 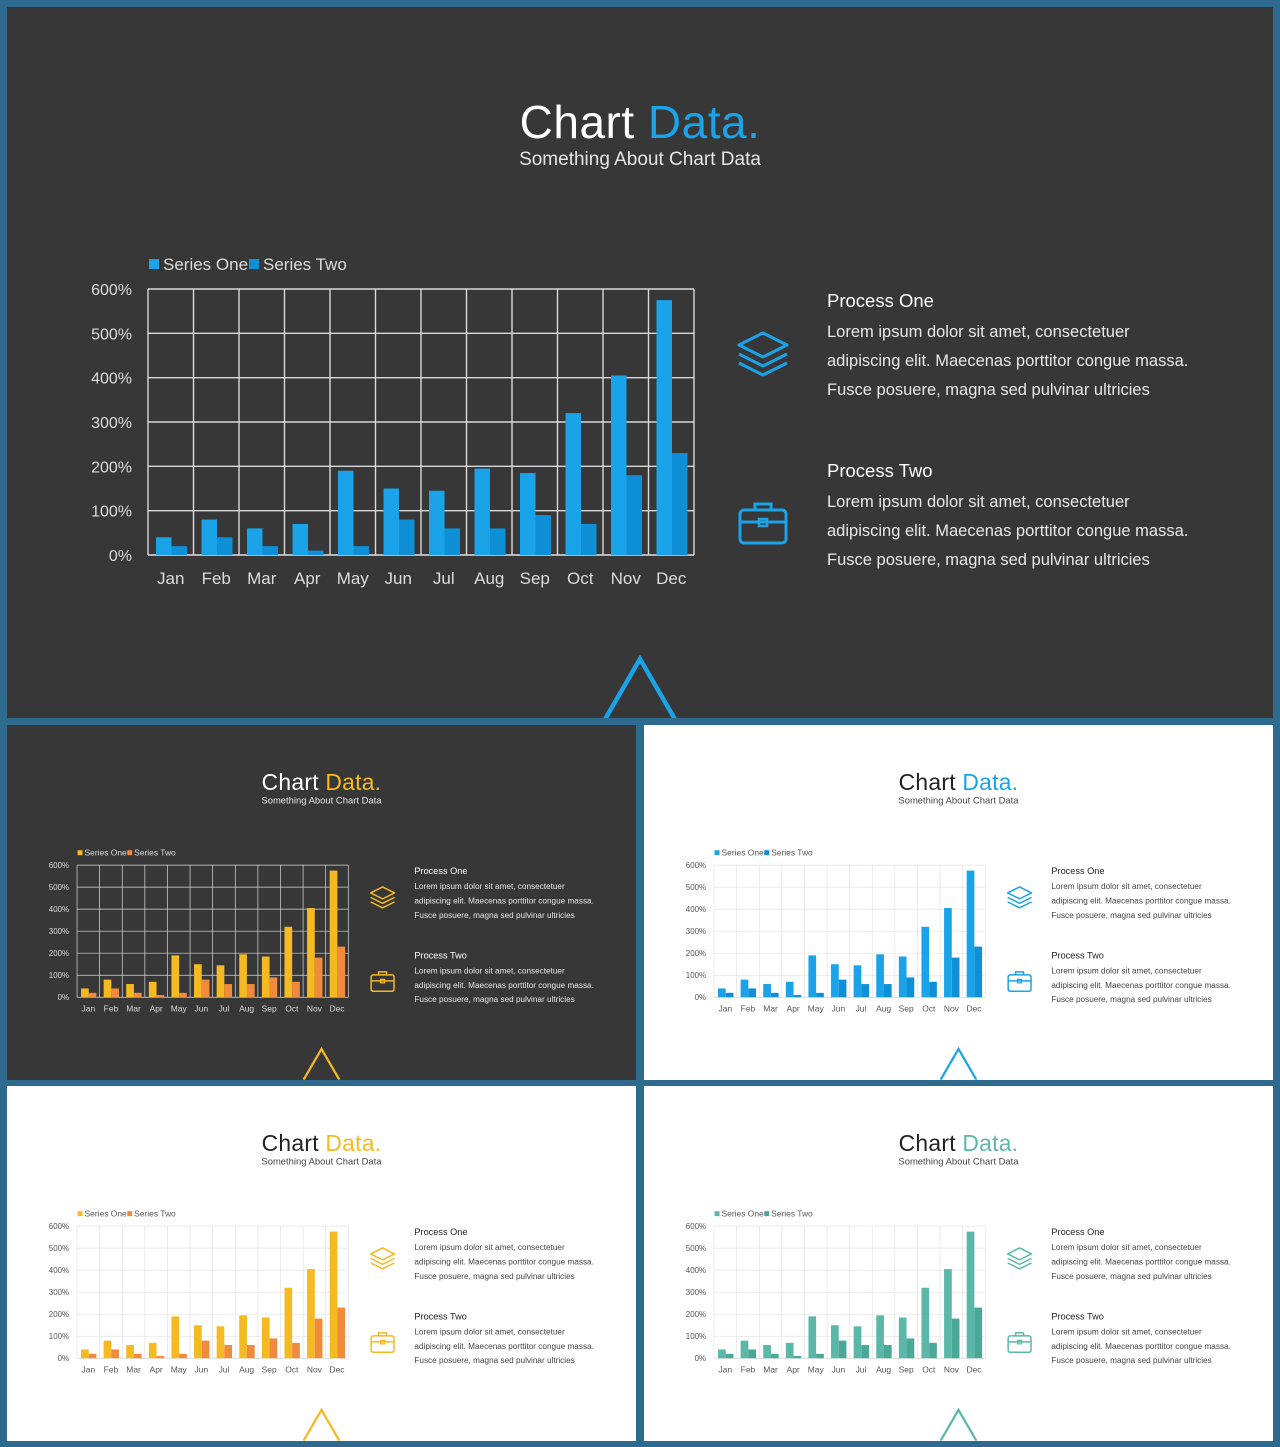 I want to click on y-tick-label: 600%, so click(x=111, y=290).